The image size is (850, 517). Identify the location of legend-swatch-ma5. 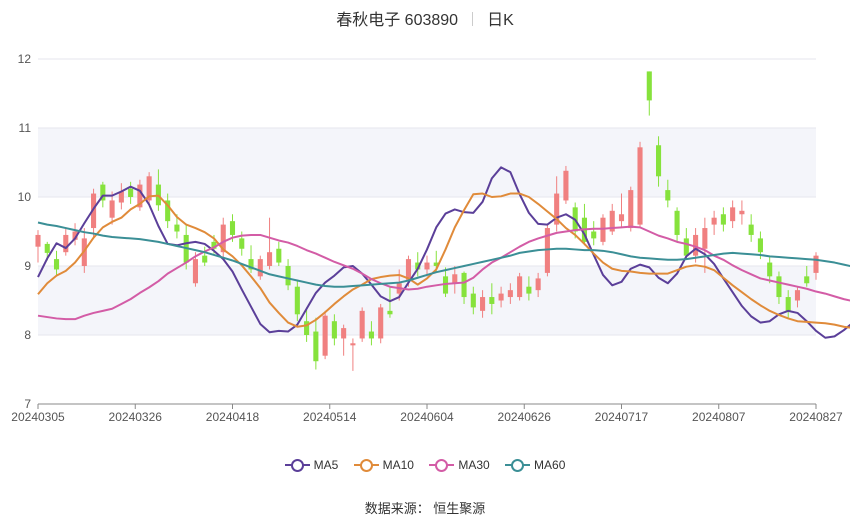
(297, 465).